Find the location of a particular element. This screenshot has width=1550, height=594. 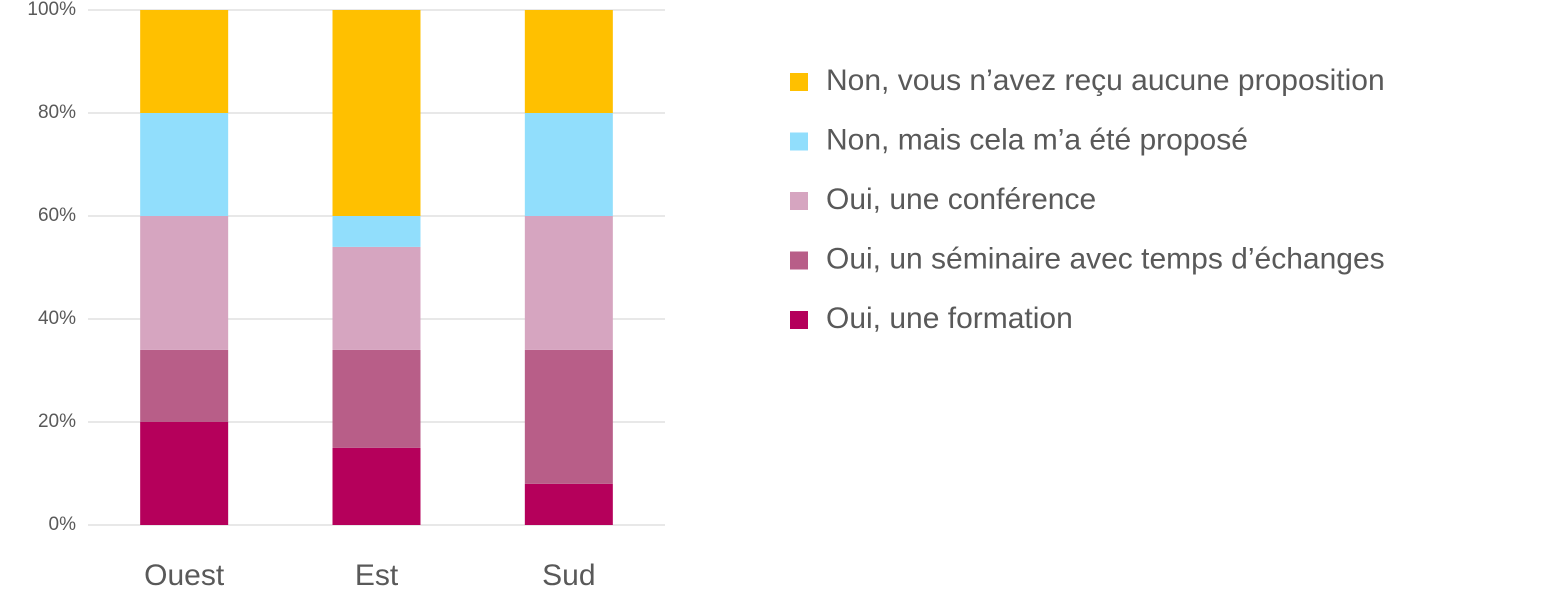

x-tick-label: Sud is located at coordinates (568, 575).